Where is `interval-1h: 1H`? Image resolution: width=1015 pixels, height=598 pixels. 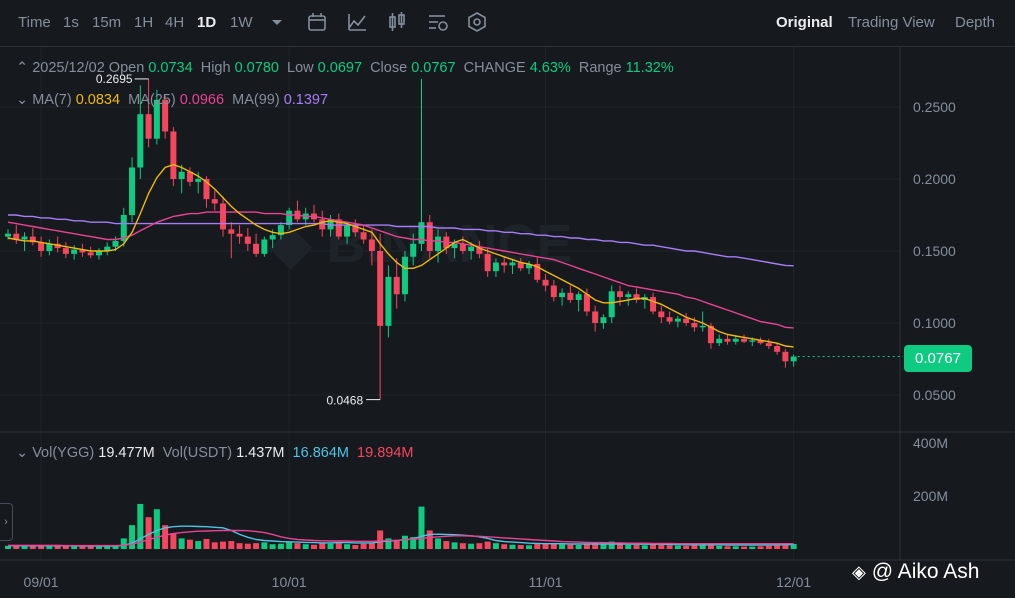
interval-1h: 1H is located at coordinates (144, 22).